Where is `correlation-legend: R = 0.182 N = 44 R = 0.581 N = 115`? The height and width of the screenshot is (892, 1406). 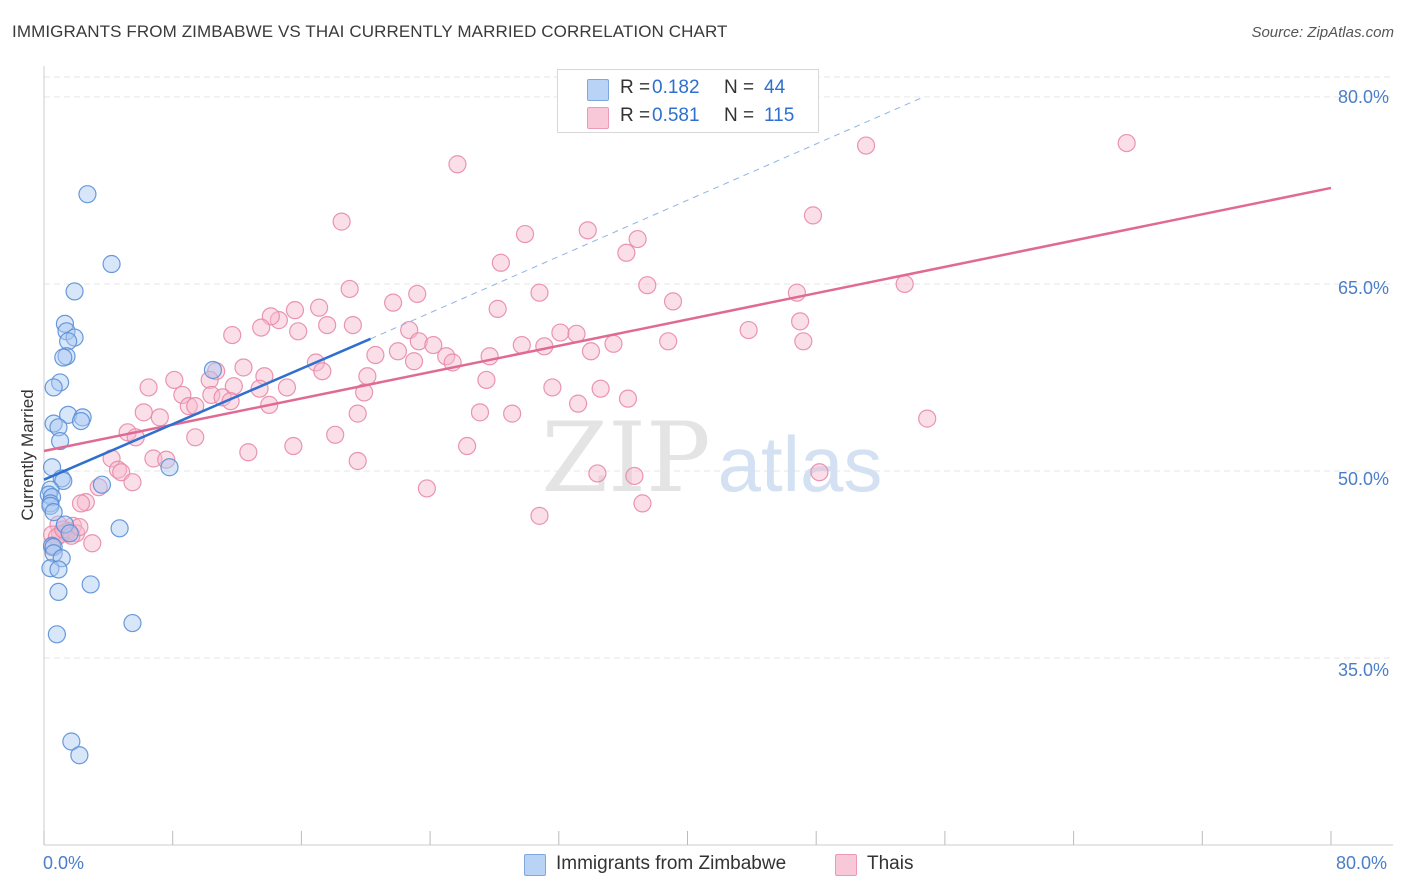
correlation-legend: R = 0.182 N = 44 R = 0.581 N = 115 is located at coordinates (688, 101).